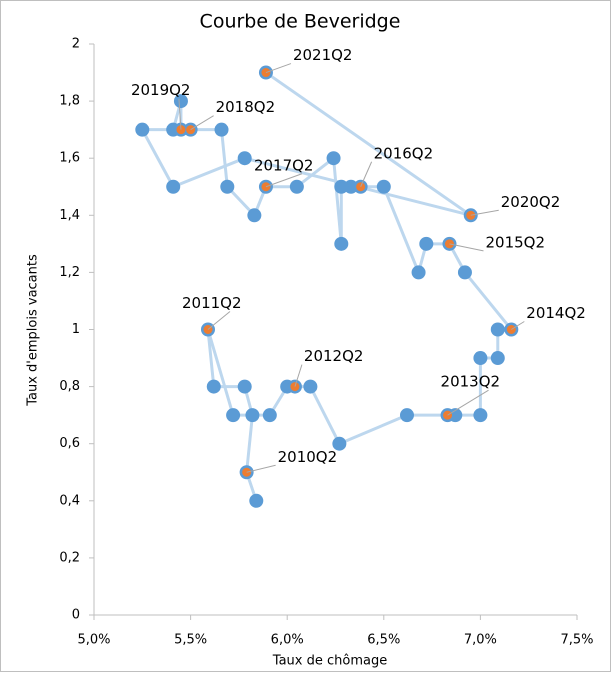 Image resolution: width=611 pixels, height=676 pixels. What do you see at coordinates (69, 215) in the screenshot?
I see `y-tick-label: 1,4` at bounding box center [69, 215].